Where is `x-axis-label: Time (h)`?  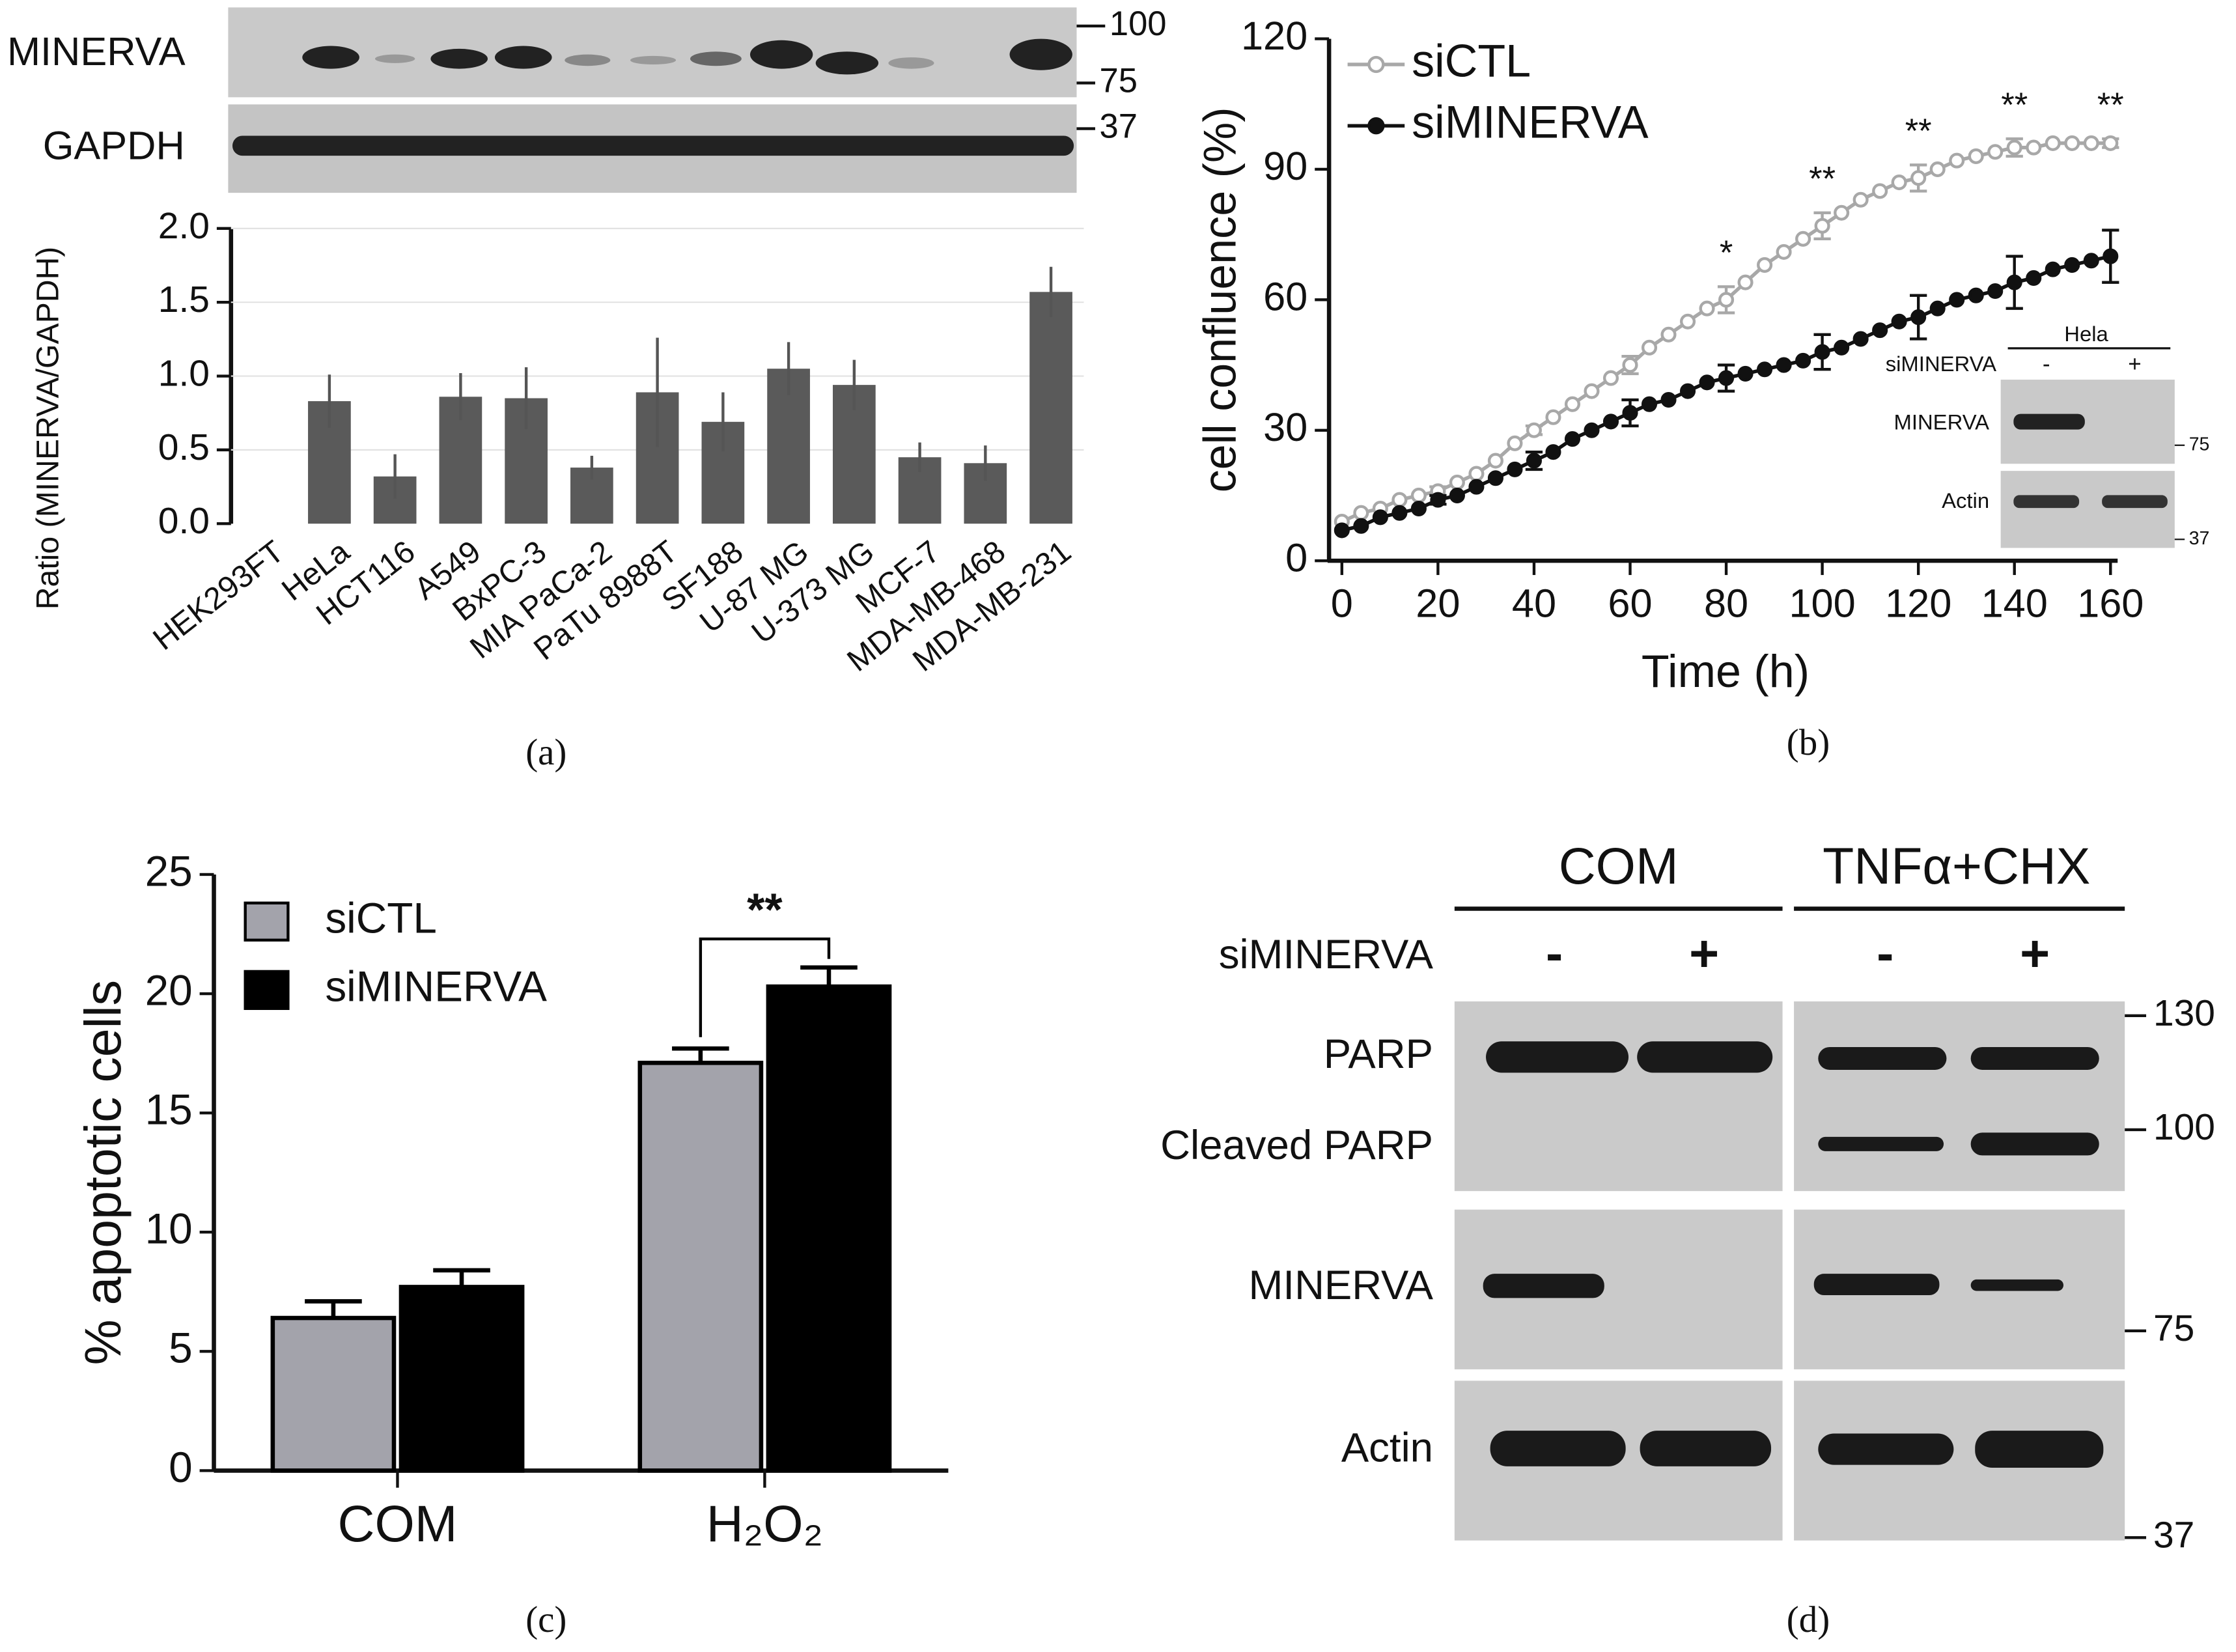 x-axis-label: Time (h) is located at coordinates (1726, 672).